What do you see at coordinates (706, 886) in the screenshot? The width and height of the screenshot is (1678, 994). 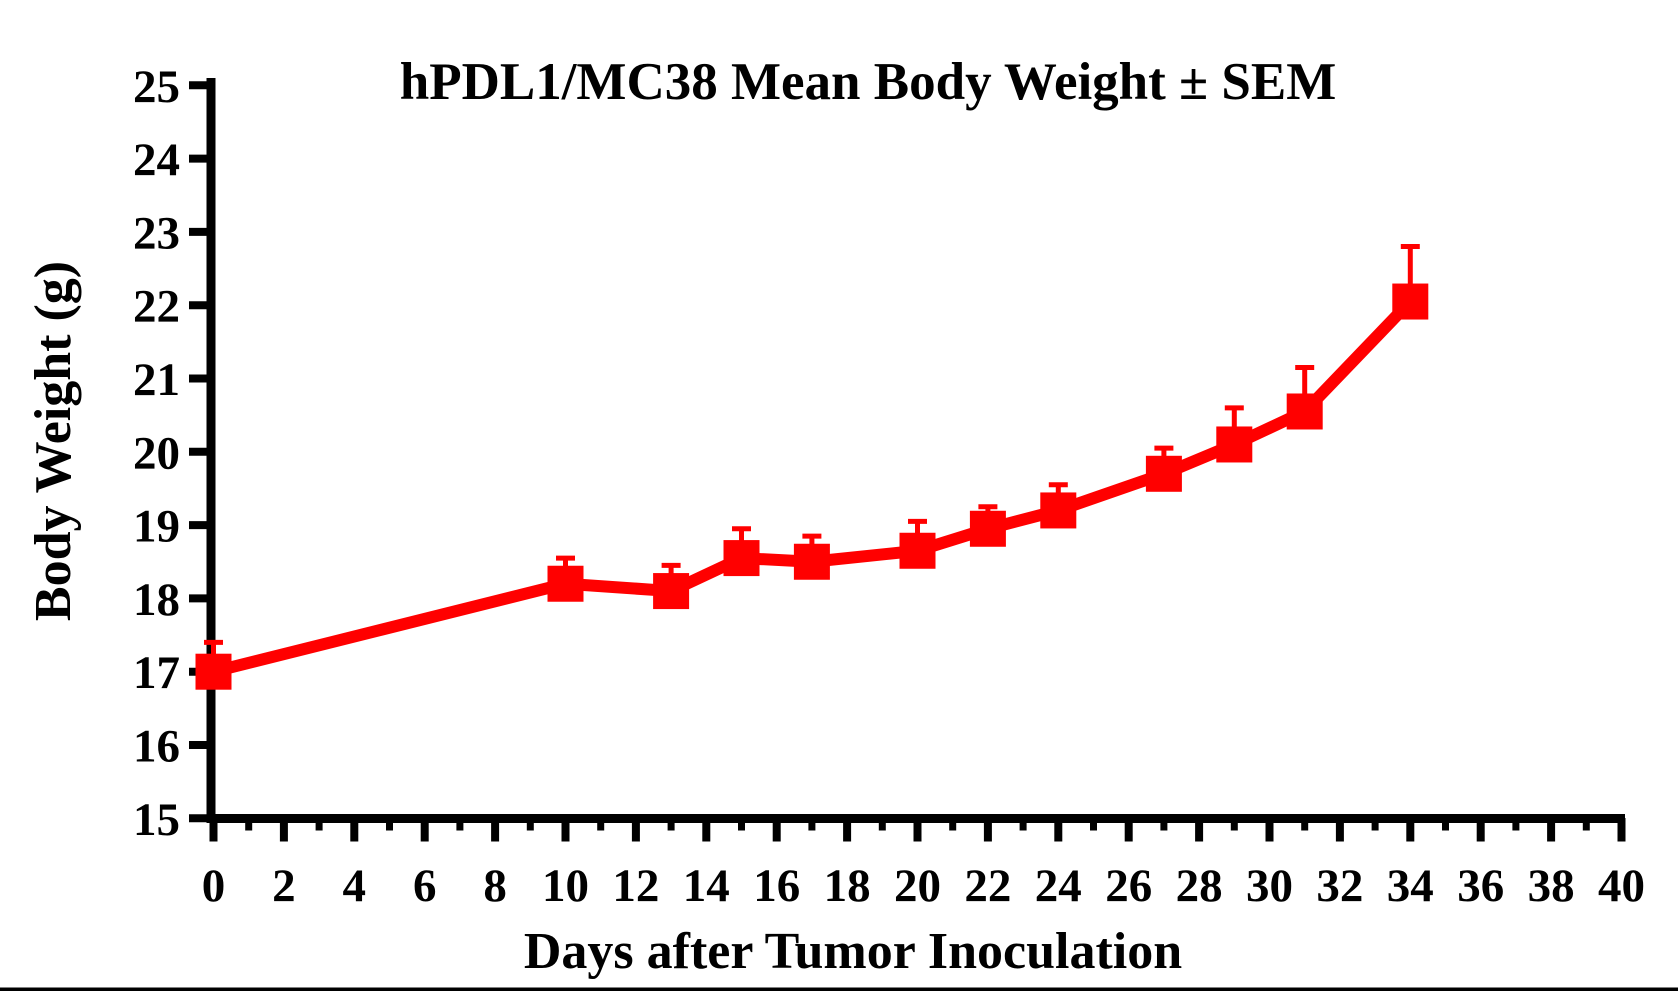 I see `x-tick-label: 14` at bounding box center [706, 886].